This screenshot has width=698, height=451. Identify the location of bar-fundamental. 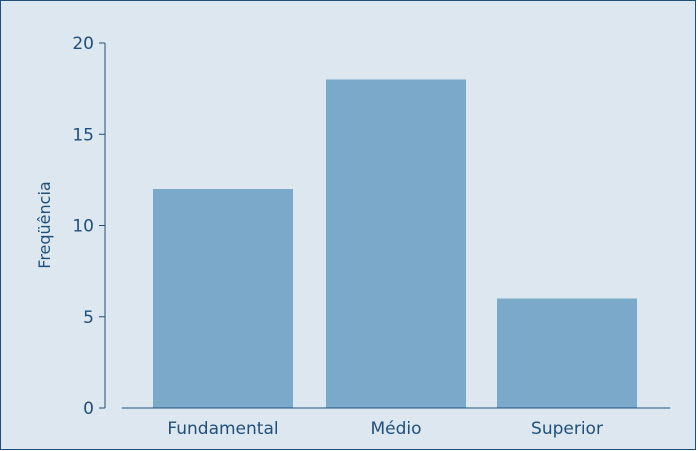
(223, 298).